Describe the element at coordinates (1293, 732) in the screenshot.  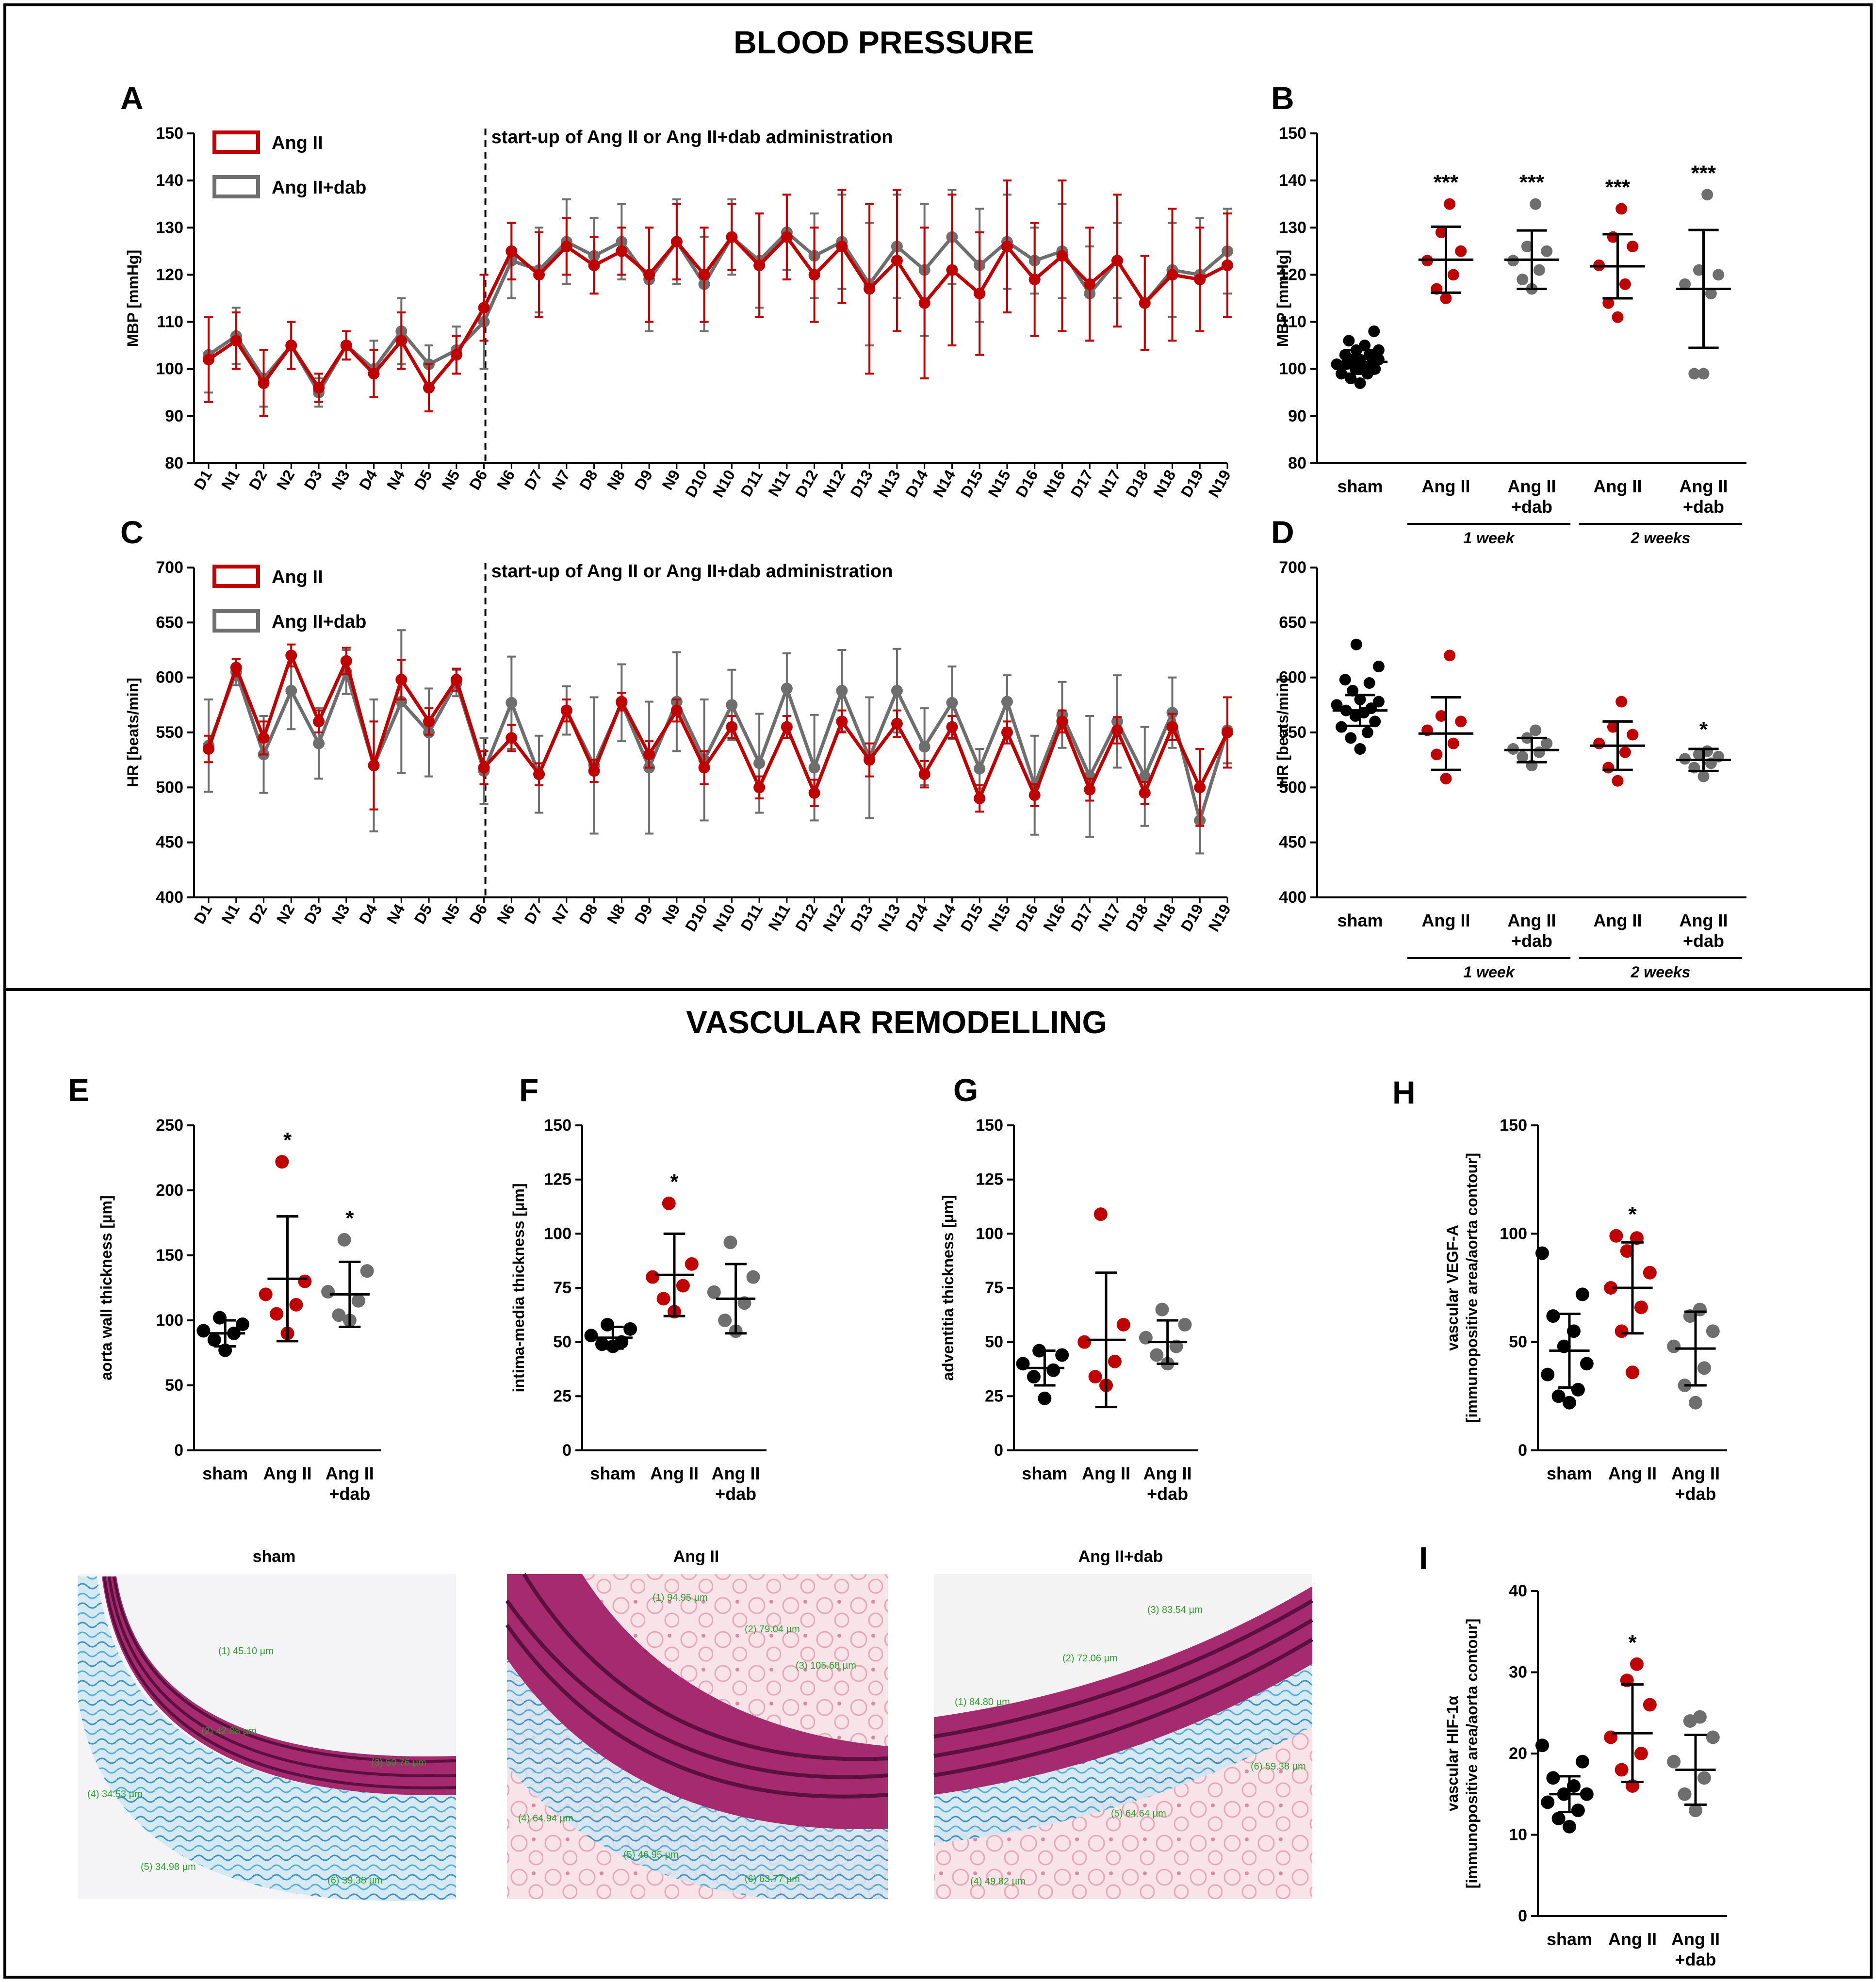
I see `y-tick-label: 550` at that location.